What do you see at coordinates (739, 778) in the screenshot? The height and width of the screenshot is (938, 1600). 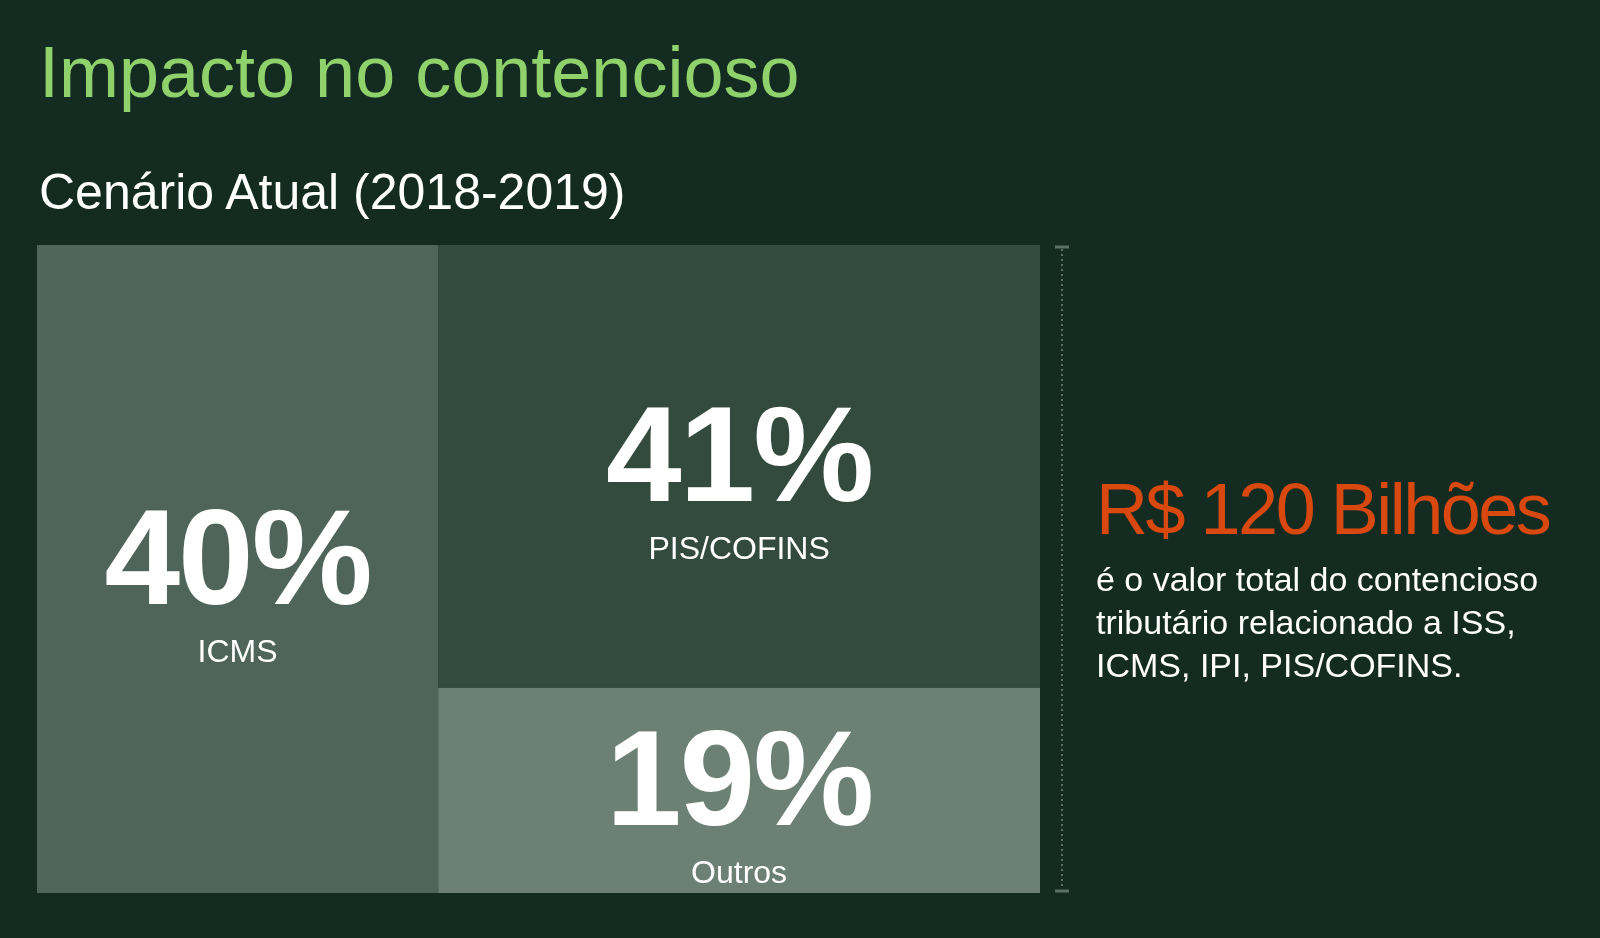 I see `data-label: 19%` at bounding box center [739, 778].